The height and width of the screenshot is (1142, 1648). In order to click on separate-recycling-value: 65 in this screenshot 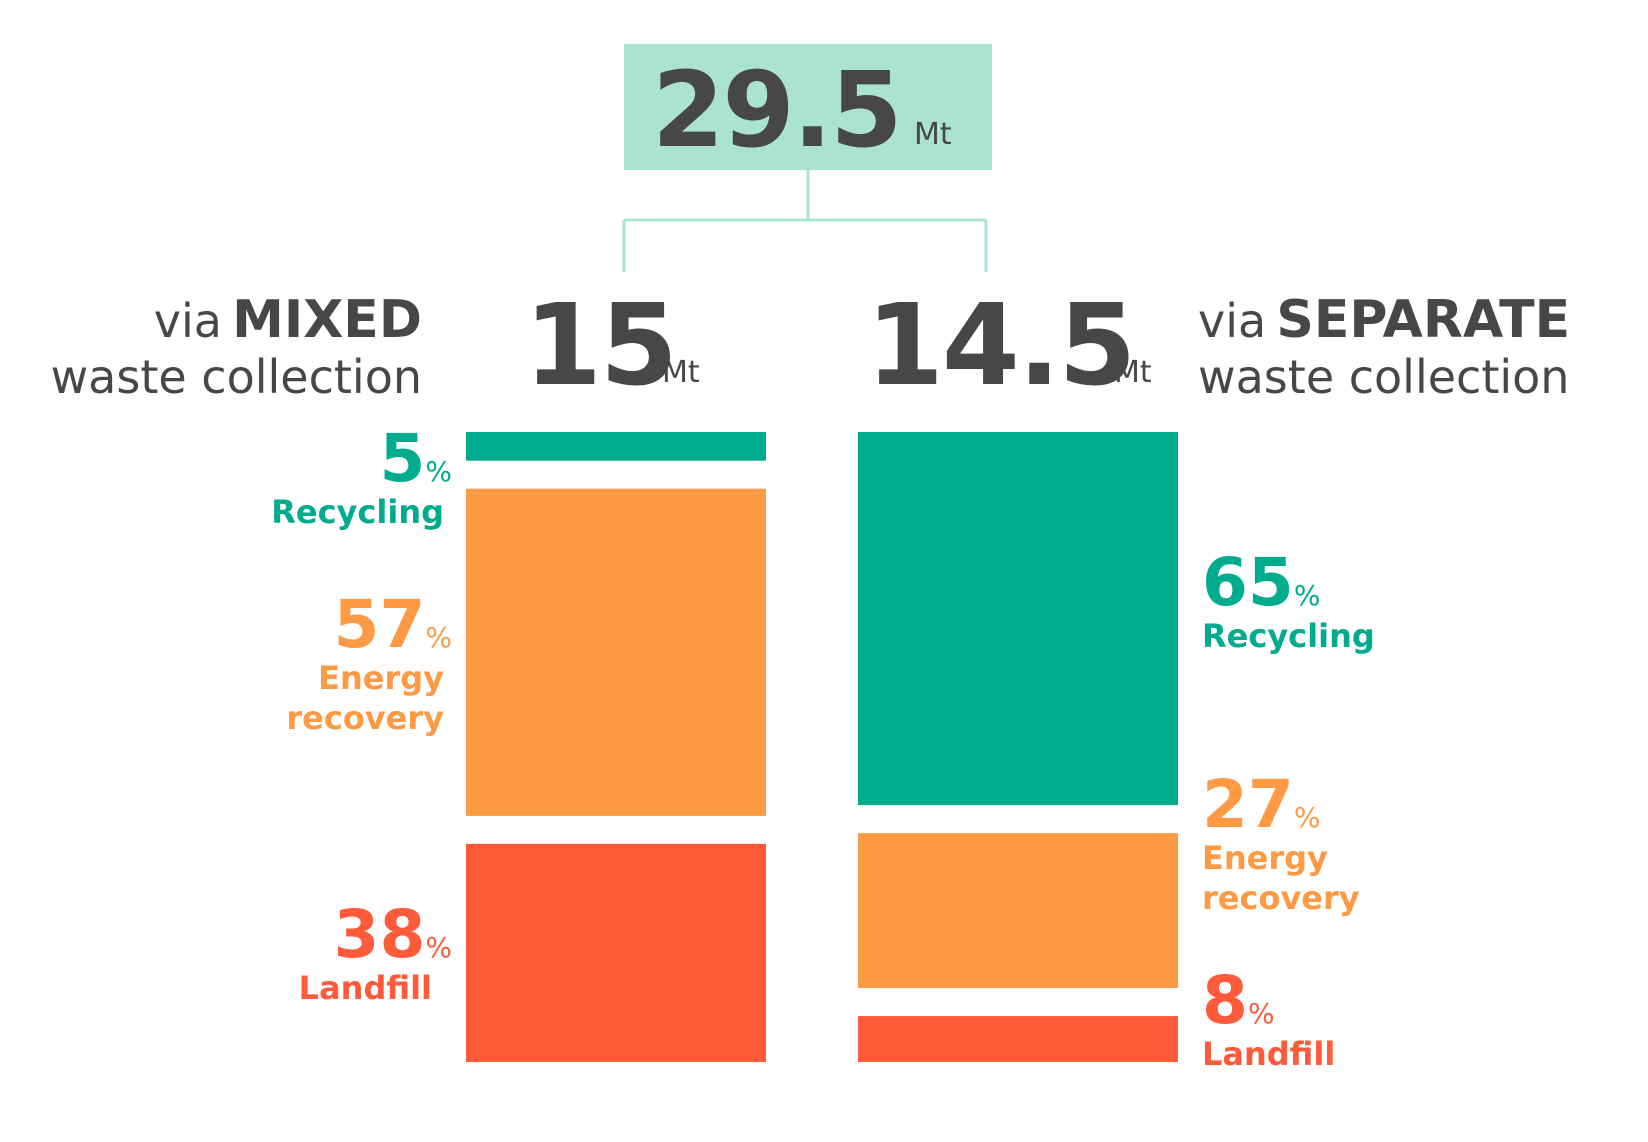, I will do `click(1248, 582)`.